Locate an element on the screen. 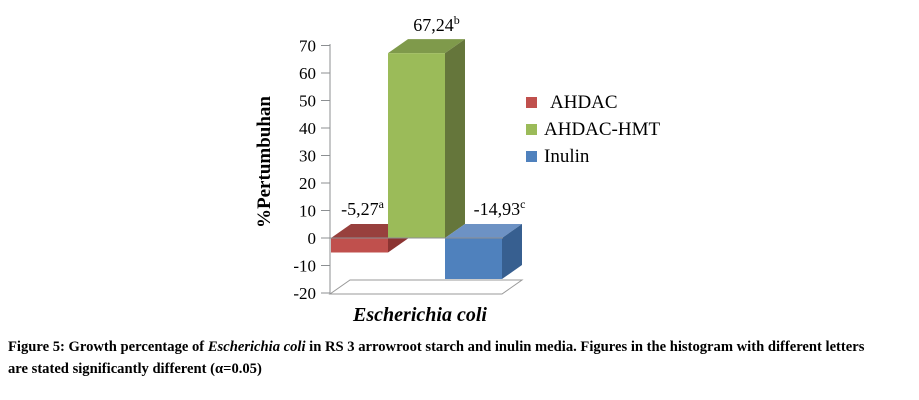 This screenshot has height=400, width=919. legend-swatch-ahdac is located at coordinates (531, 102).